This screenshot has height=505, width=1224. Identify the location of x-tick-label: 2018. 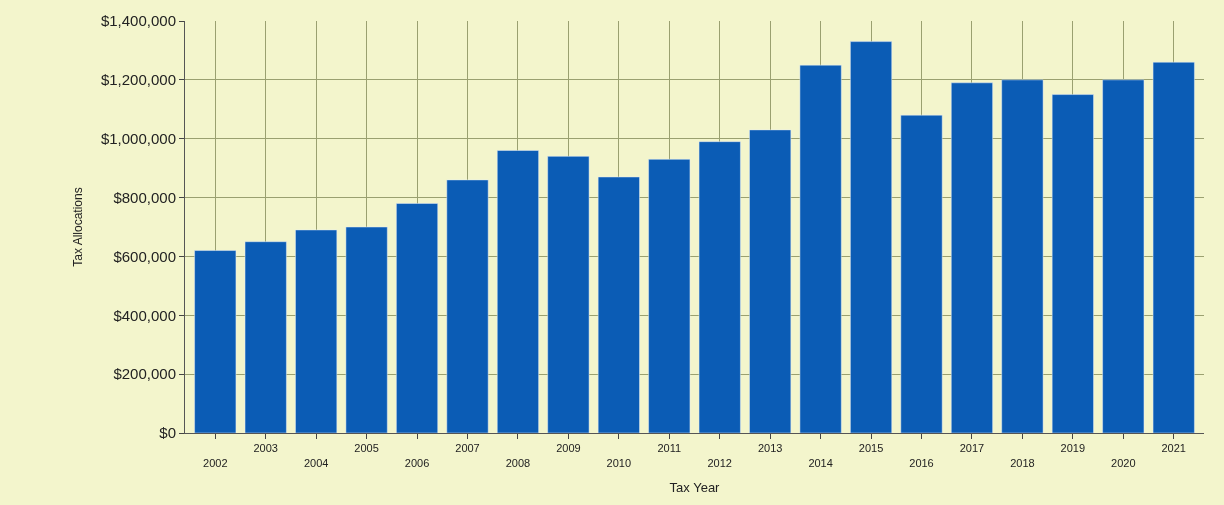
(1022, 462).